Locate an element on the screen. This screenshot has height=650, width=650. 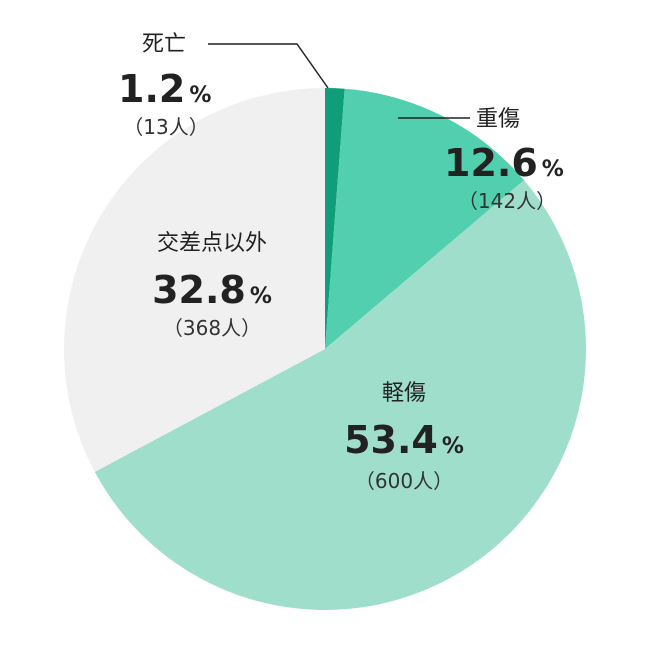
slice-count-serious: （142人） is located at coordinates (507, 201).